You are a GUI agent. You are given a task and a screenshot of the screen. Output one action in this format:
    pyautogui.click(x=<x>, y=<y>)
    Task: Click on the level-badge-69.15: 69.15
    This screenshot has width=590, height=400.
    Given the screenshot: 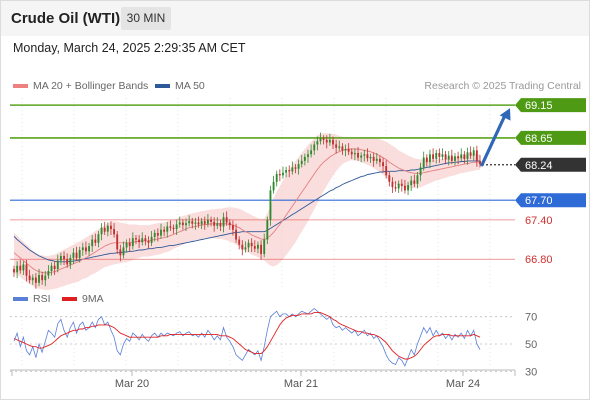 What is the action you would take?
    pyautogui.click(x=550, y=105)
    